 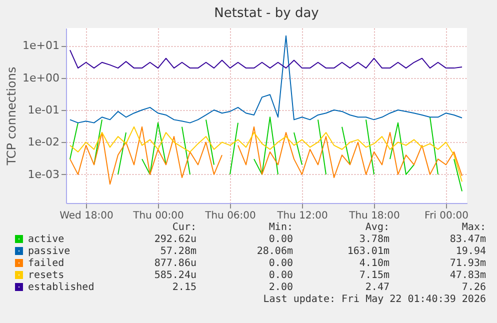 I want to click on legend-label: passive, so click(x=49, y=251).